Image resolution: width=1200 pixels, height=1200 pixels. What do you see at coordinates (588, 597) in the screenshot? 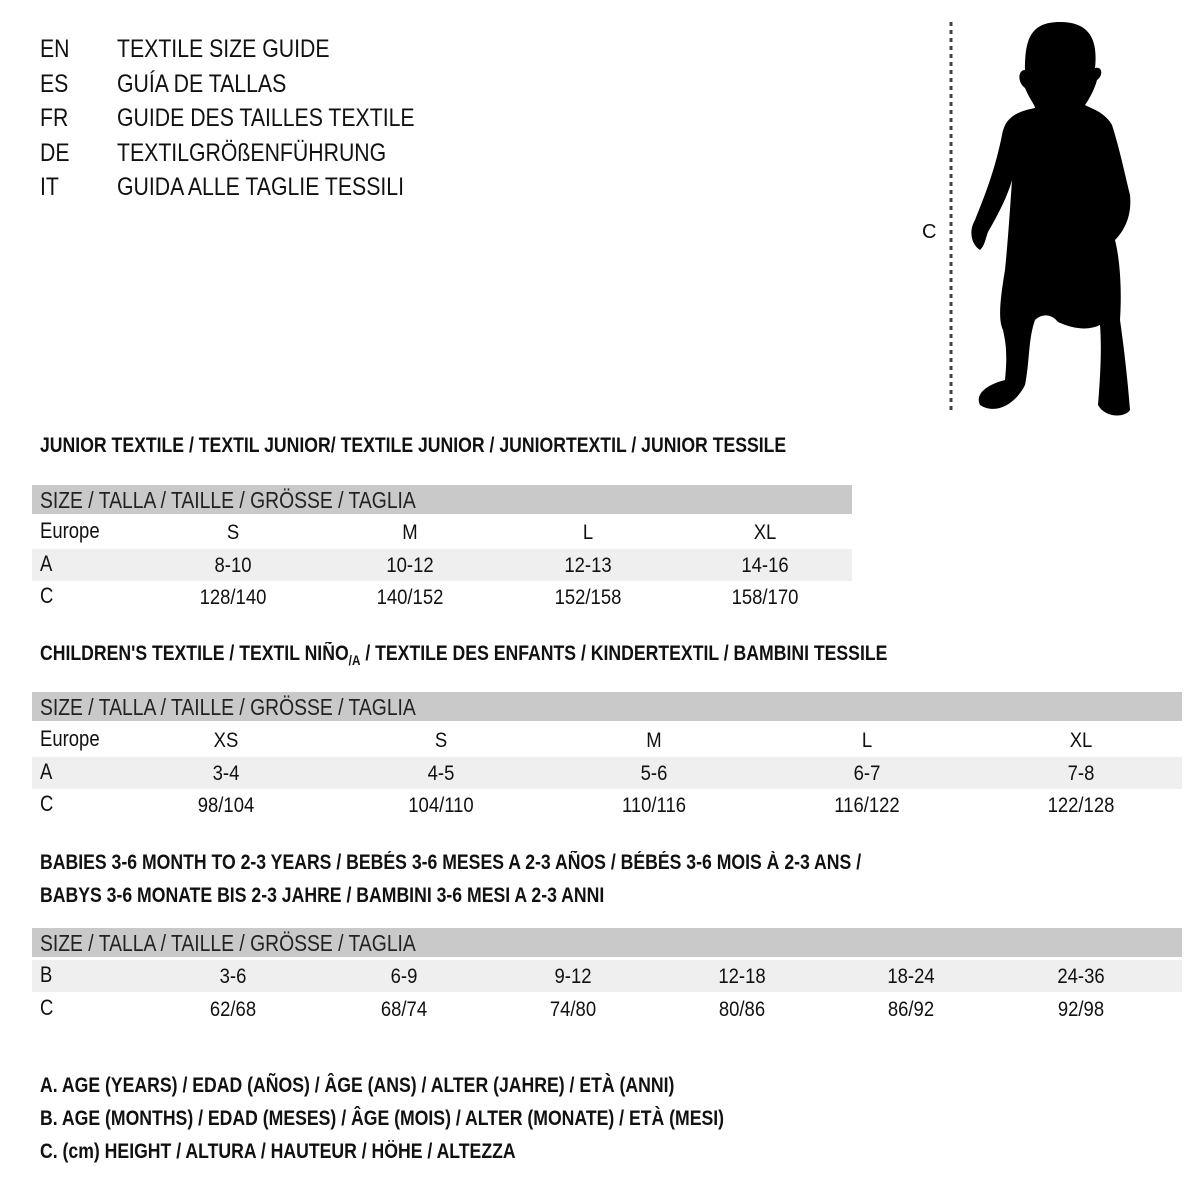
I see `table-cell: 152/158` at bounding box center [588, 597].